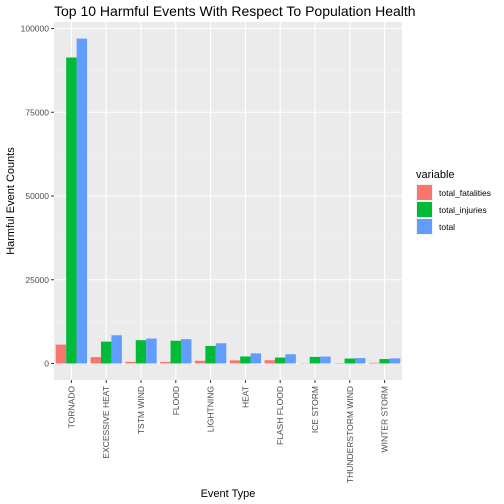 The height and width of the screenshot is (504, 504). What do you see at coordinates (350, 434) in the screenshot?
I see `x-tick-label: THUNDERSTORM WIND` at bounding box center [350, 434].